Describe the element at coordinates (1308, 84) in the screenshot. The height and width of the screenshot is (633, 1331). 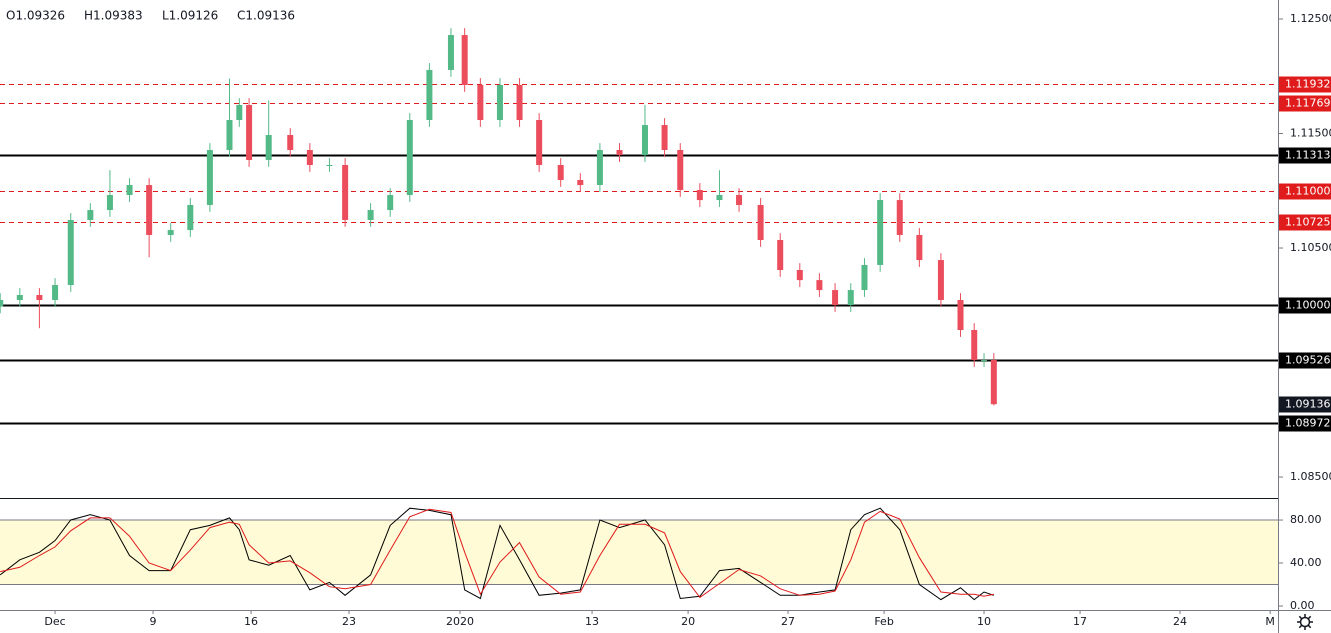
I see `level-label: 1.11932` at that location.